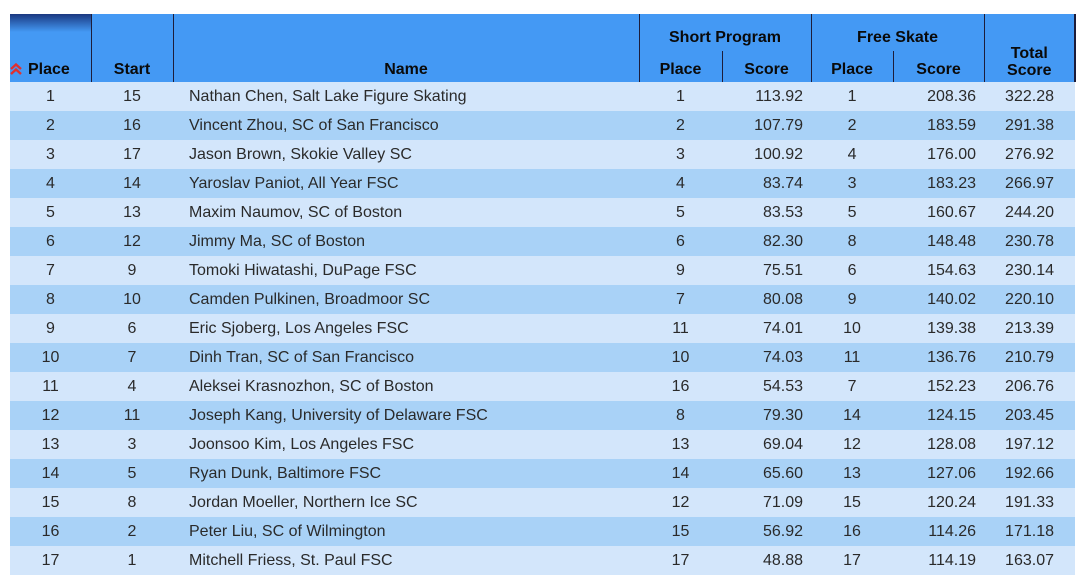  What do you see at coordinates (406, 270) in the screenshot?
I see `cell-name: Tomoki Hiwatashi, DuPage FSC` at bounding box center [406, 270].